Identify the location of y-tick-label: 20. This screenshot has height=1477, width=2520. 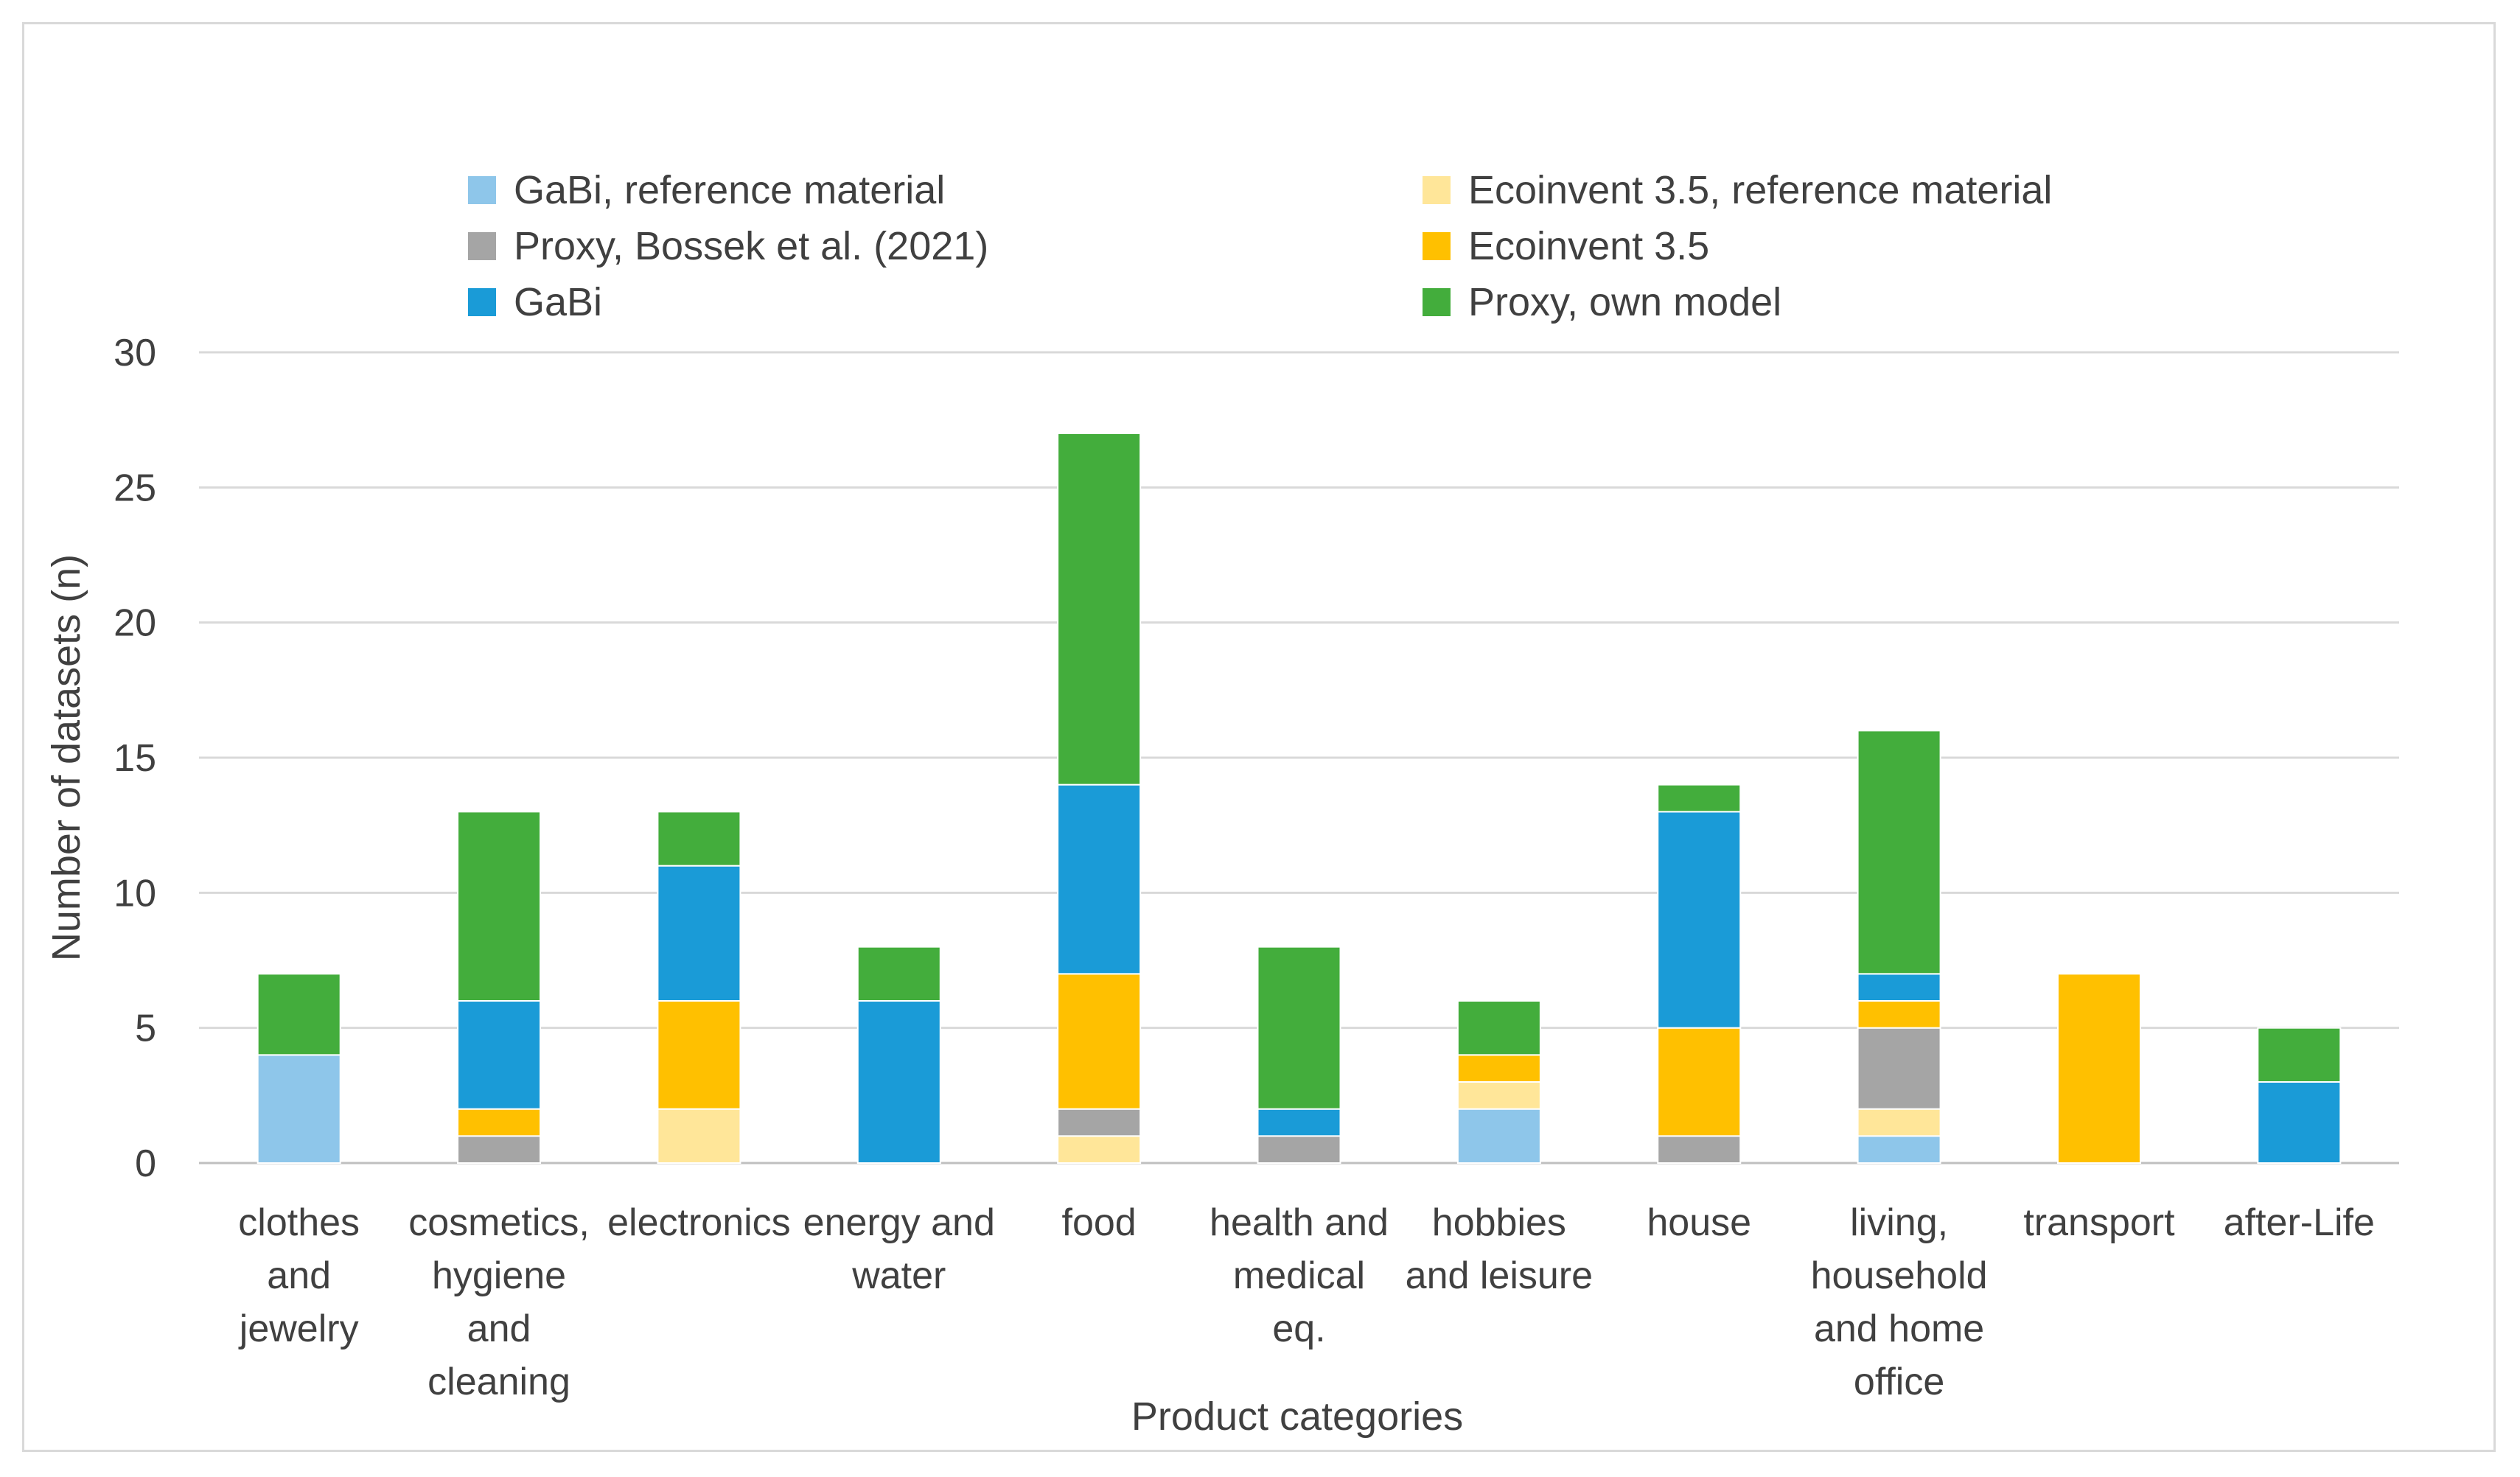
(135, 623).